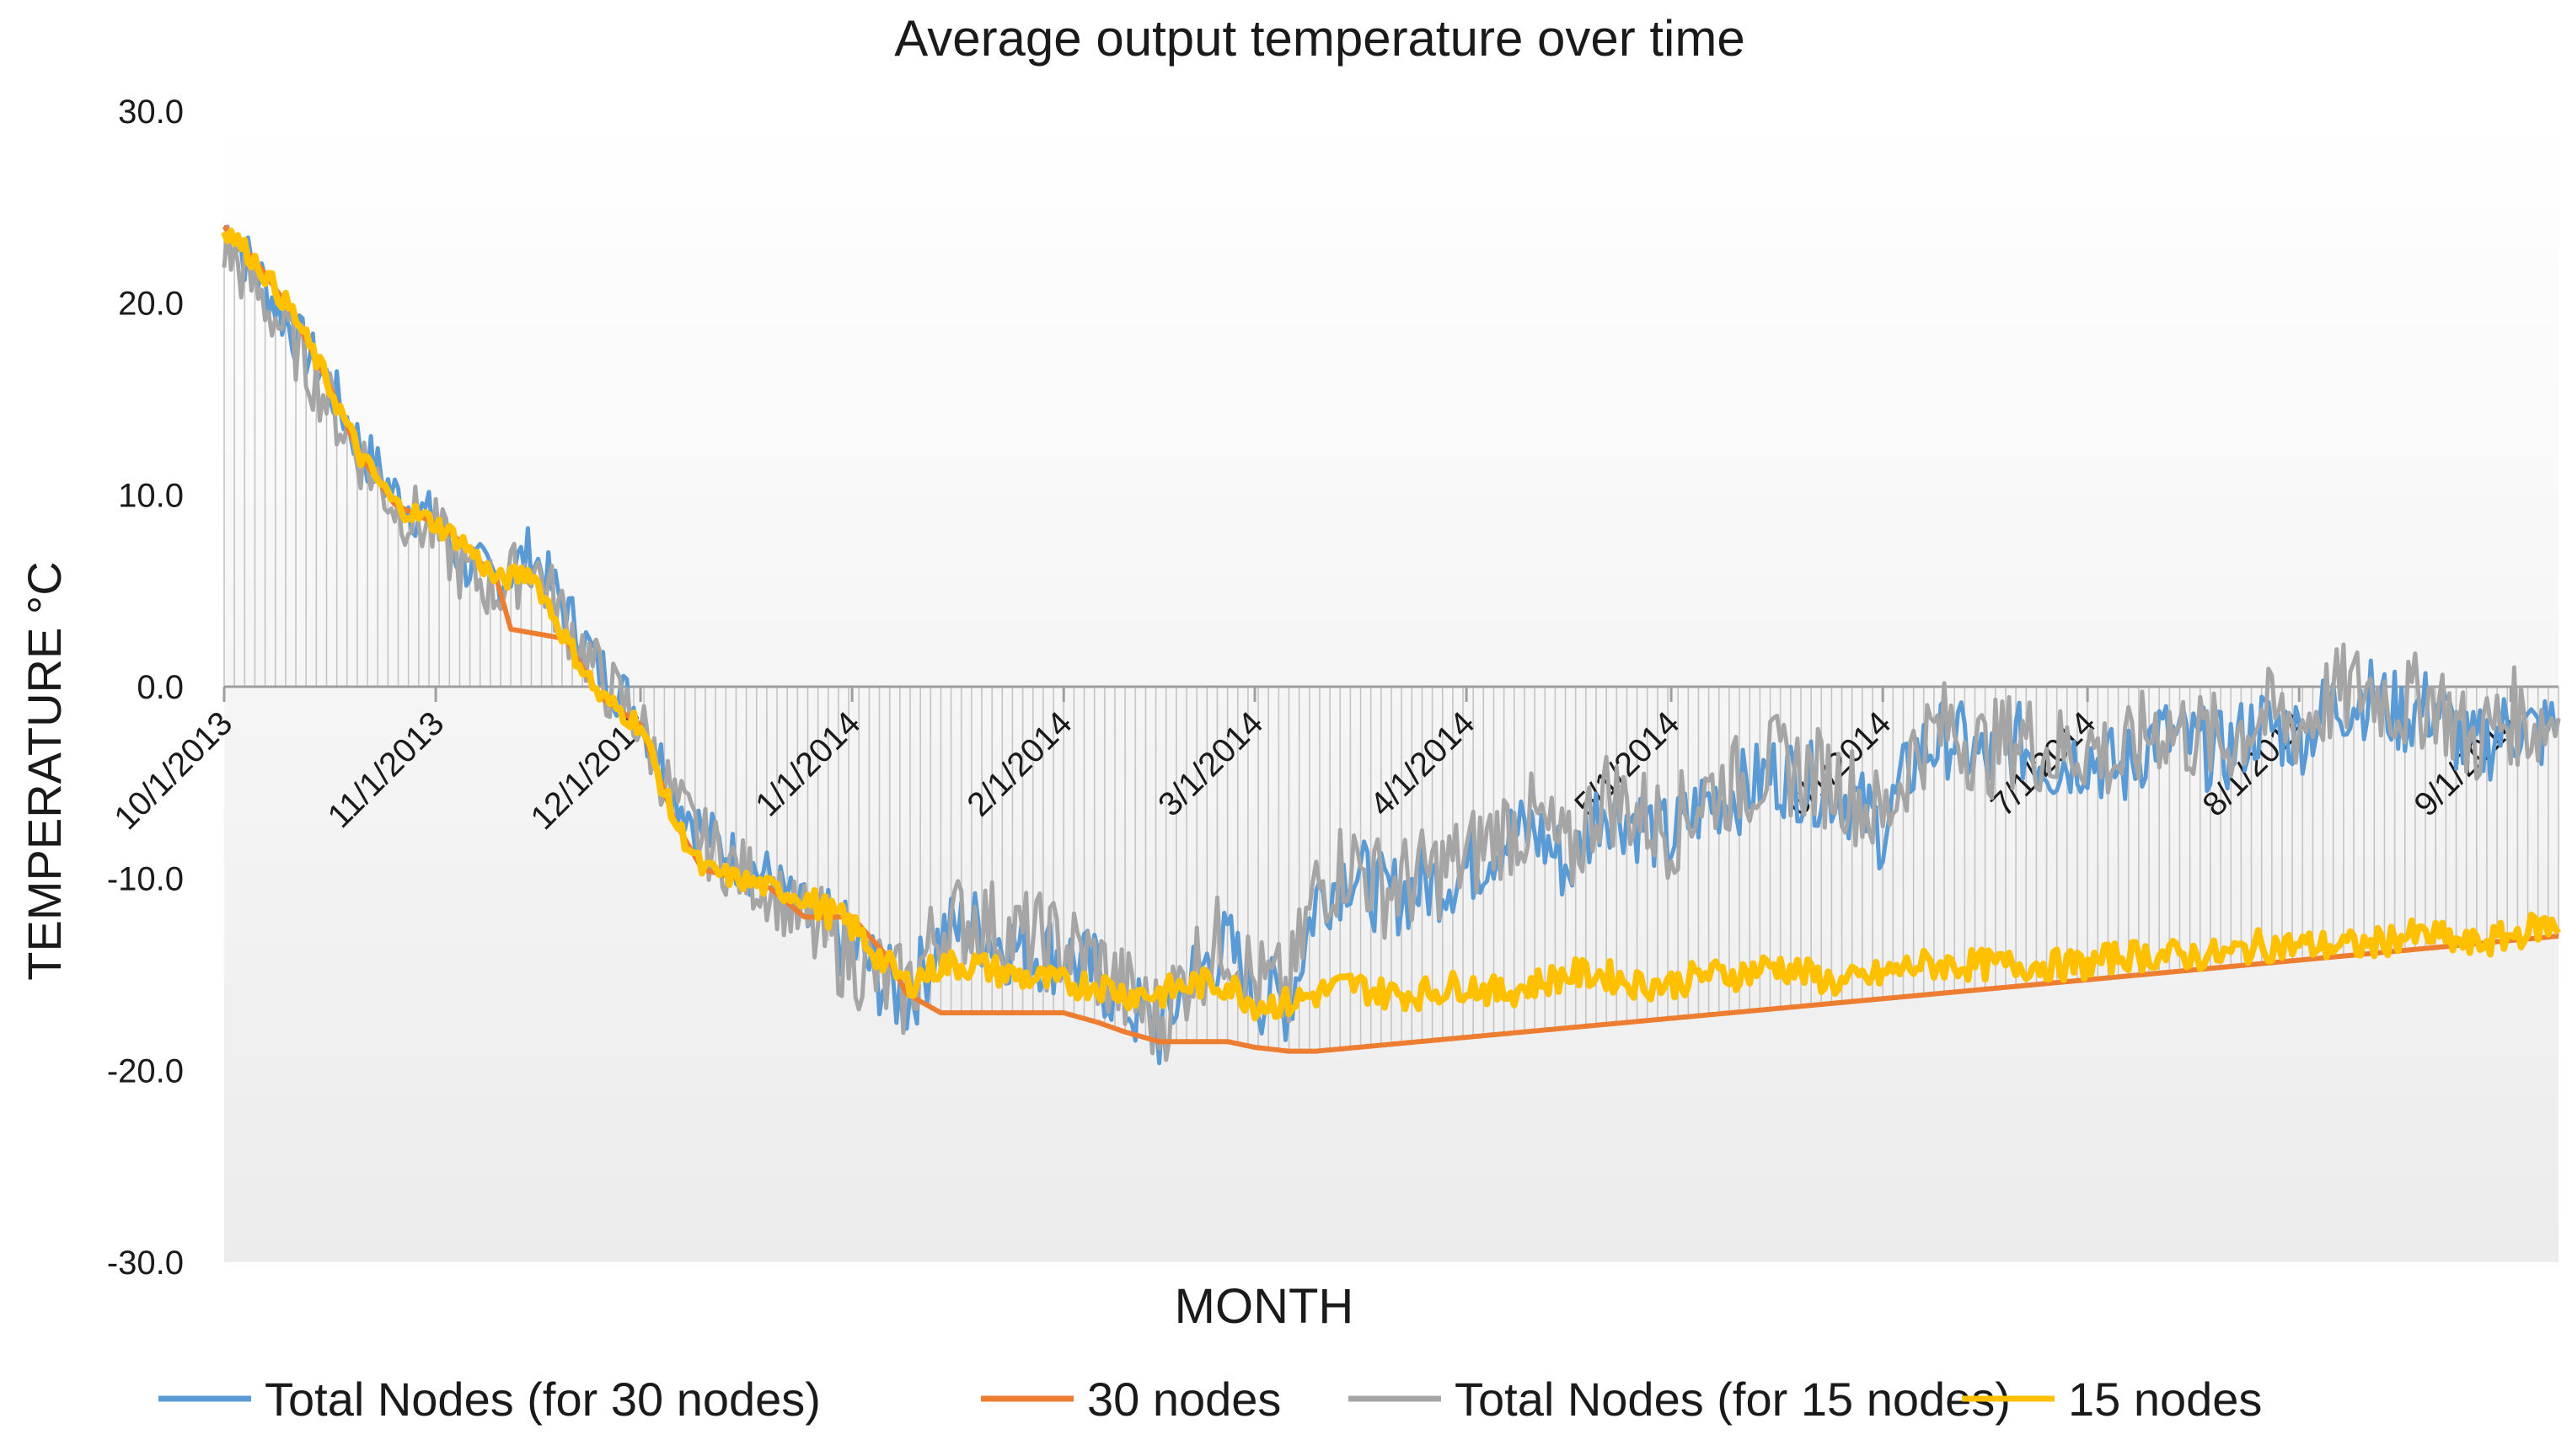 This screenshot has height=1456, width=2572. Describe the element at coordinates (1184, 1399) in the screenshot. I see `legend-label: 30 nodes` at that location.